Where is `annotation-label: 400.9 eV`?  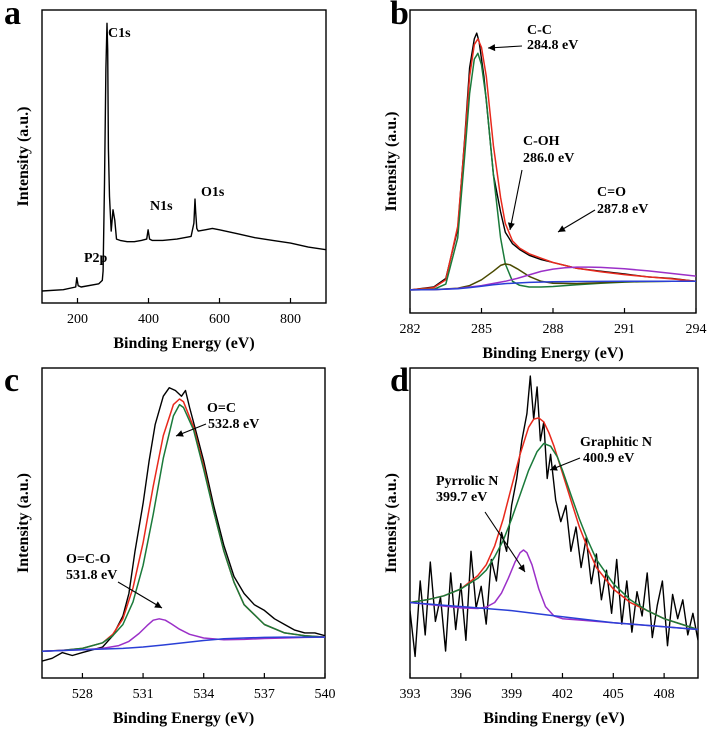 annotation-label: 400.9 eV is located at coordinates (608, 458).